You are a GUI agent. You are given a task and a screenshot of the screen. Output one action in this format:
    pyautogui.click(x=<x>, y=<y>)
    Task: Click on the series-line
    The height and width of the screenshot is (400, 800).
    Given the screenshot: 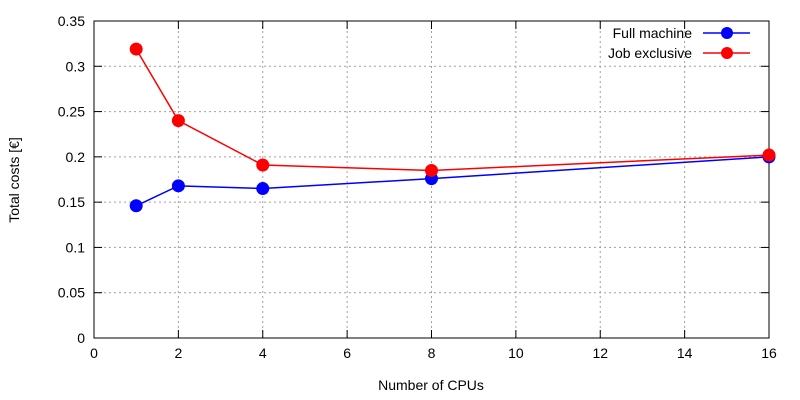 What is the action you would take?
    pyautogui.click(x=452, y=181)
    